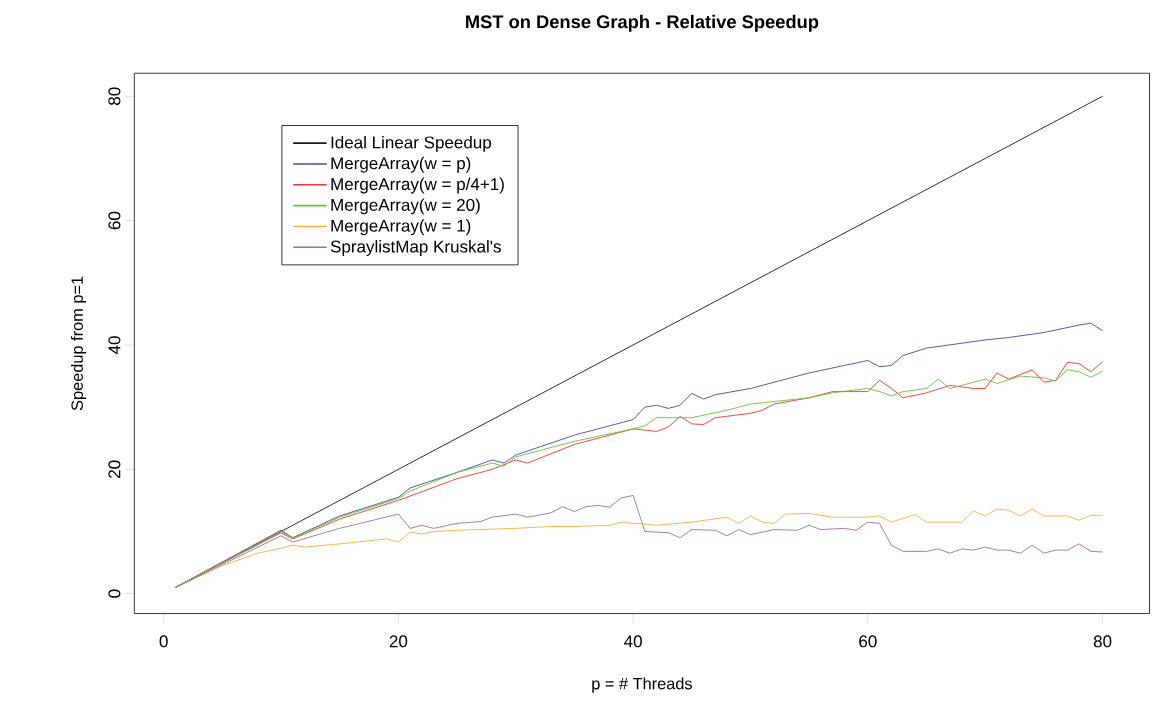 The height and width of the screenshot is (722, 1158). Describe the element at coordinates (415, 248) in the screenshot. I see `legend-label: SpraylistMap Kruskal's` at that location.